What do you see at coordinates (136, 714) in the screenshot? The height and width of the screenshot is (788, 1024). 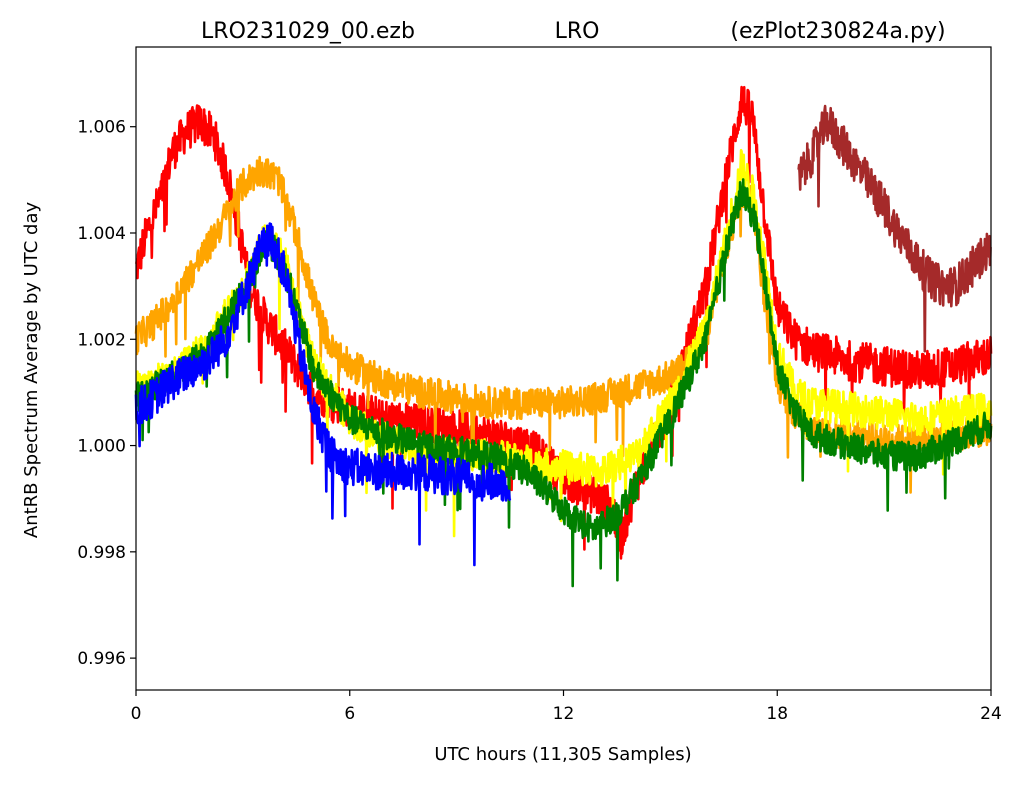 I see `x-tick-label: 0` at bounding box center [136, 714].